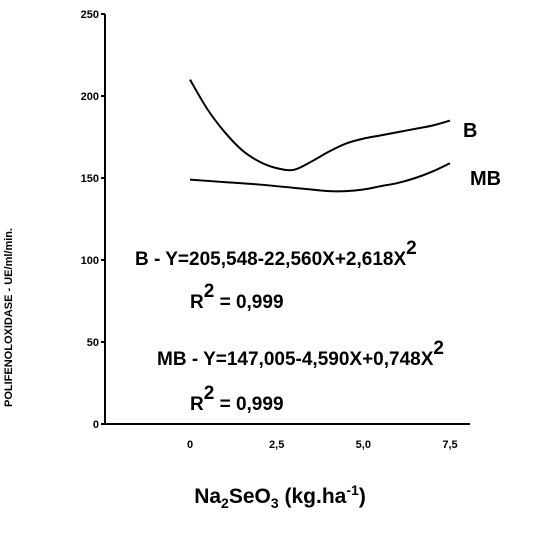  Describe the element at coordinates (249, 496) in the screenshot. I see `x-label-part2: SeO` at that location.